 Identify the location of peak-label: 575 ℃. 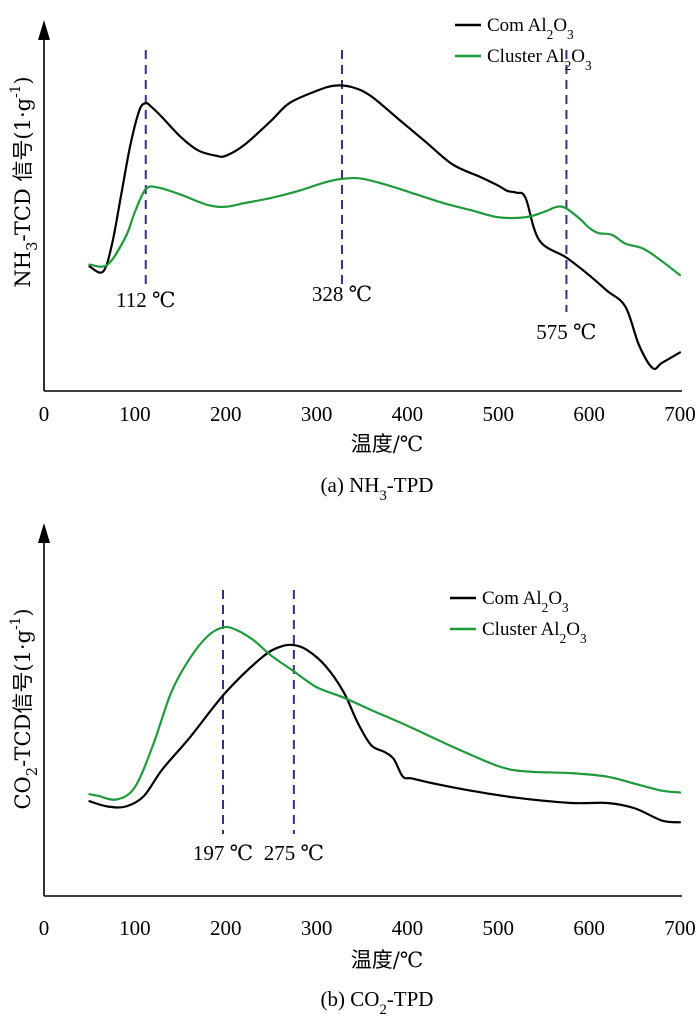
(566, 332).